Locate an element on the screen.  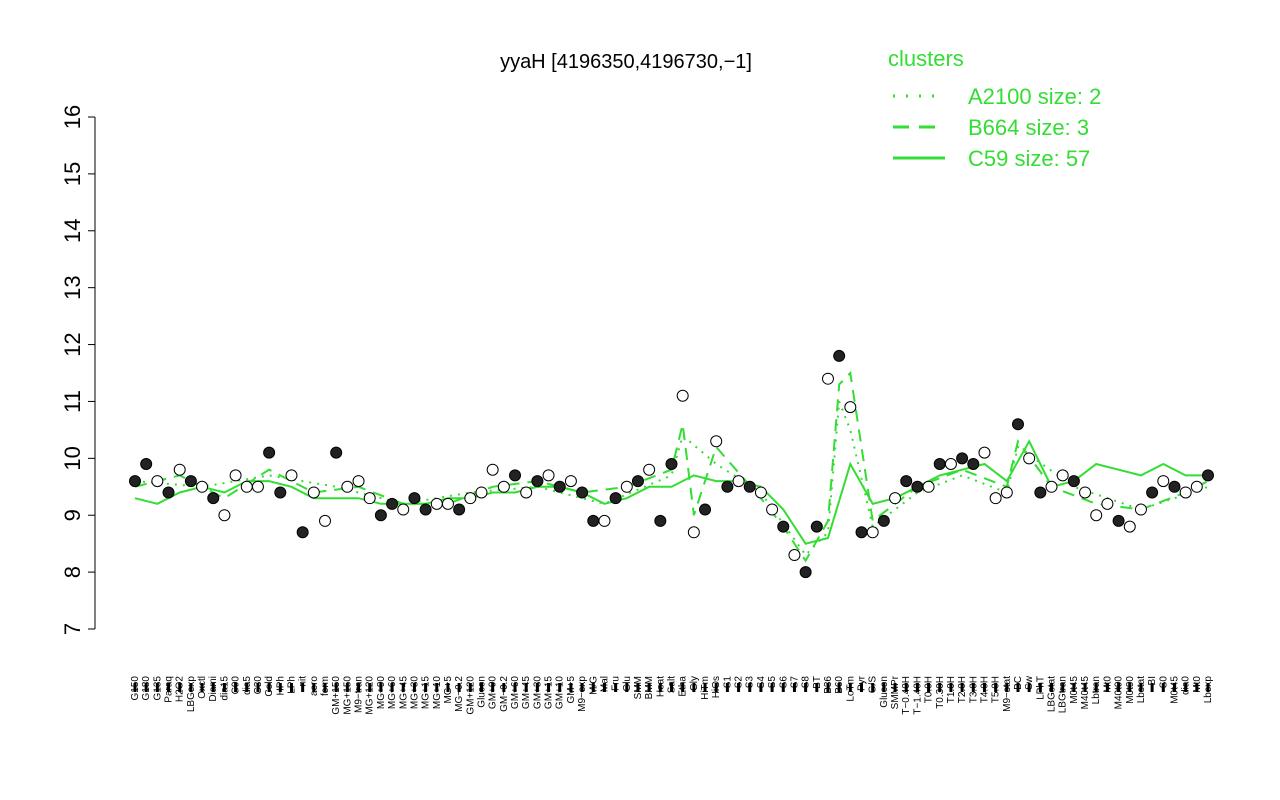
x-tick-label: MG+10 is located at coordinates (437, 693).